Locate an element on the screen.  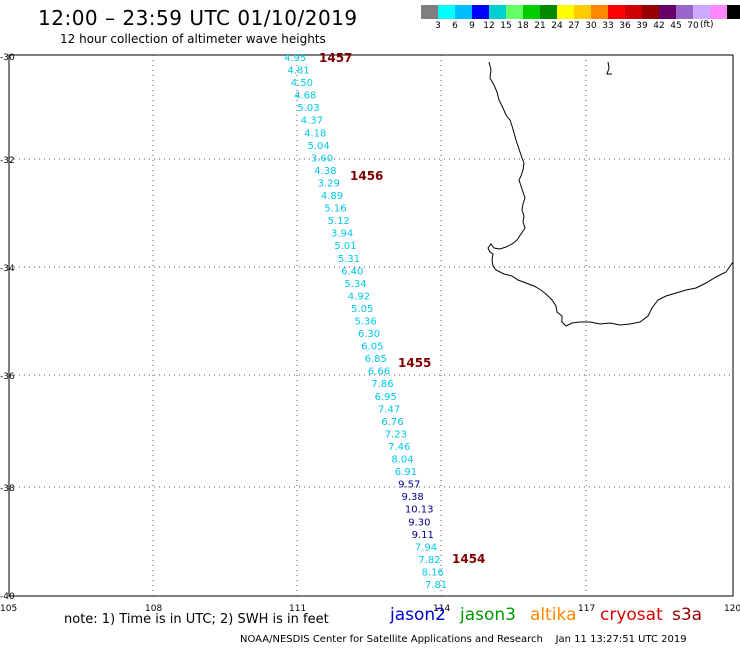
swh-value: 7.46 is located at coordinates (399, 447).